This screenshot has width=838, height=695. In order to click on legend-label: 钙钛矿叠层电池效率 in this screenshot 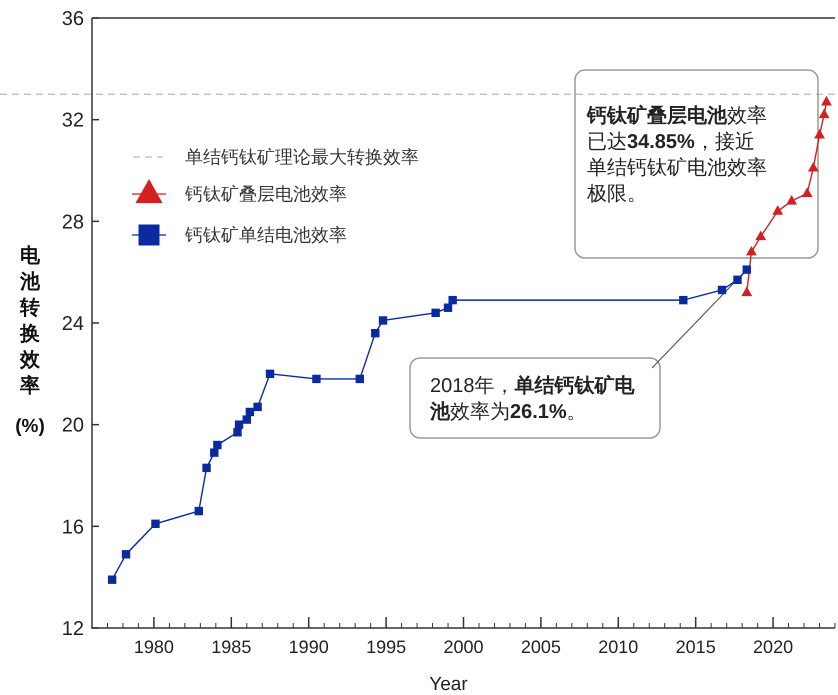, I will do `click(265, 194)`.